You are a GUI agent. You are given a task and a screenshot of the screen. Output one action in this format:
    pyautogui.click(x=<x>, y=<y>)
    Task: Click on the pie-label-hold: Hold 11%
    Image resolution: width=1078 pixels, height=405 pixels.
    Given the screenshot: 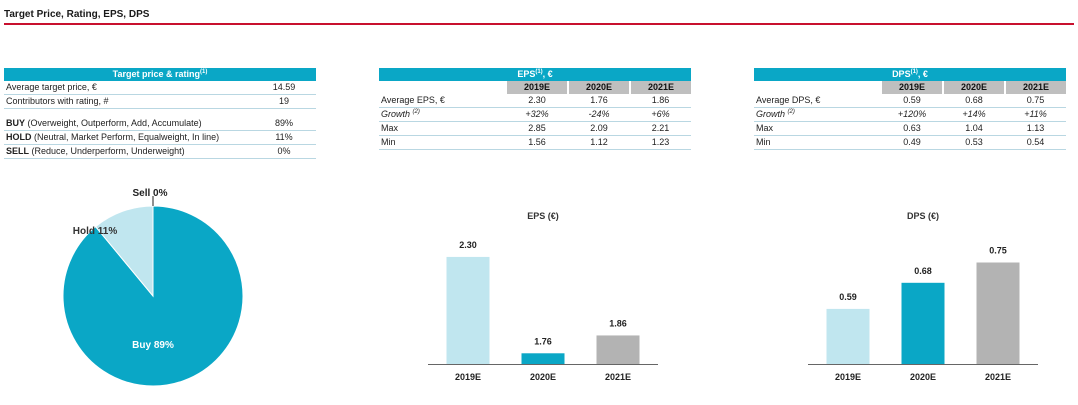 What is the action you would take?
    pyautogui.click(x=95, y=231)
    